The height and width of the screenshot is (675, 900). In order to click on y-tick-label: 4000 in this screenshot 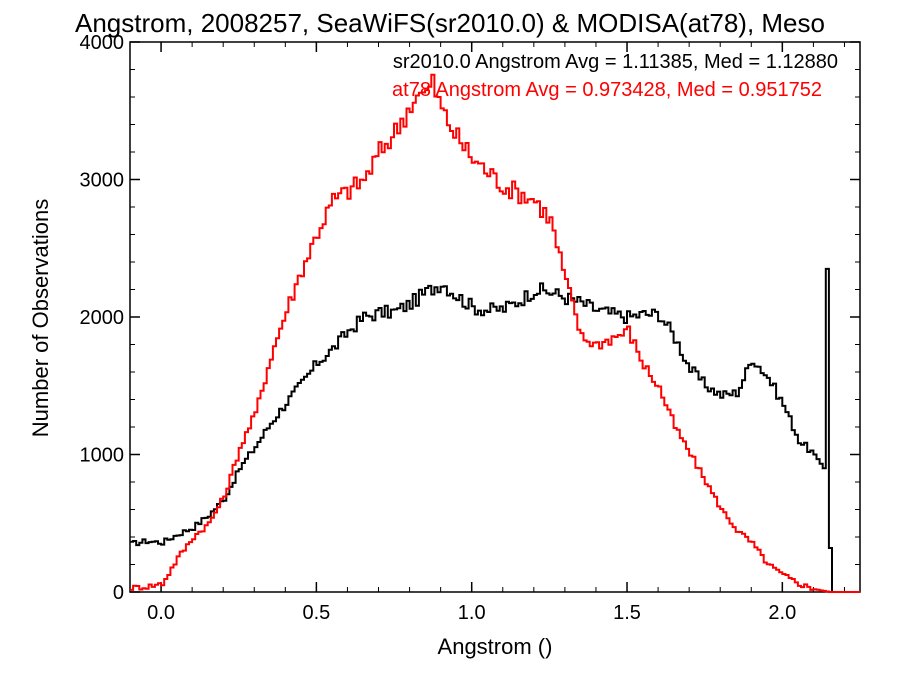, I will do `click(102, 43)`.